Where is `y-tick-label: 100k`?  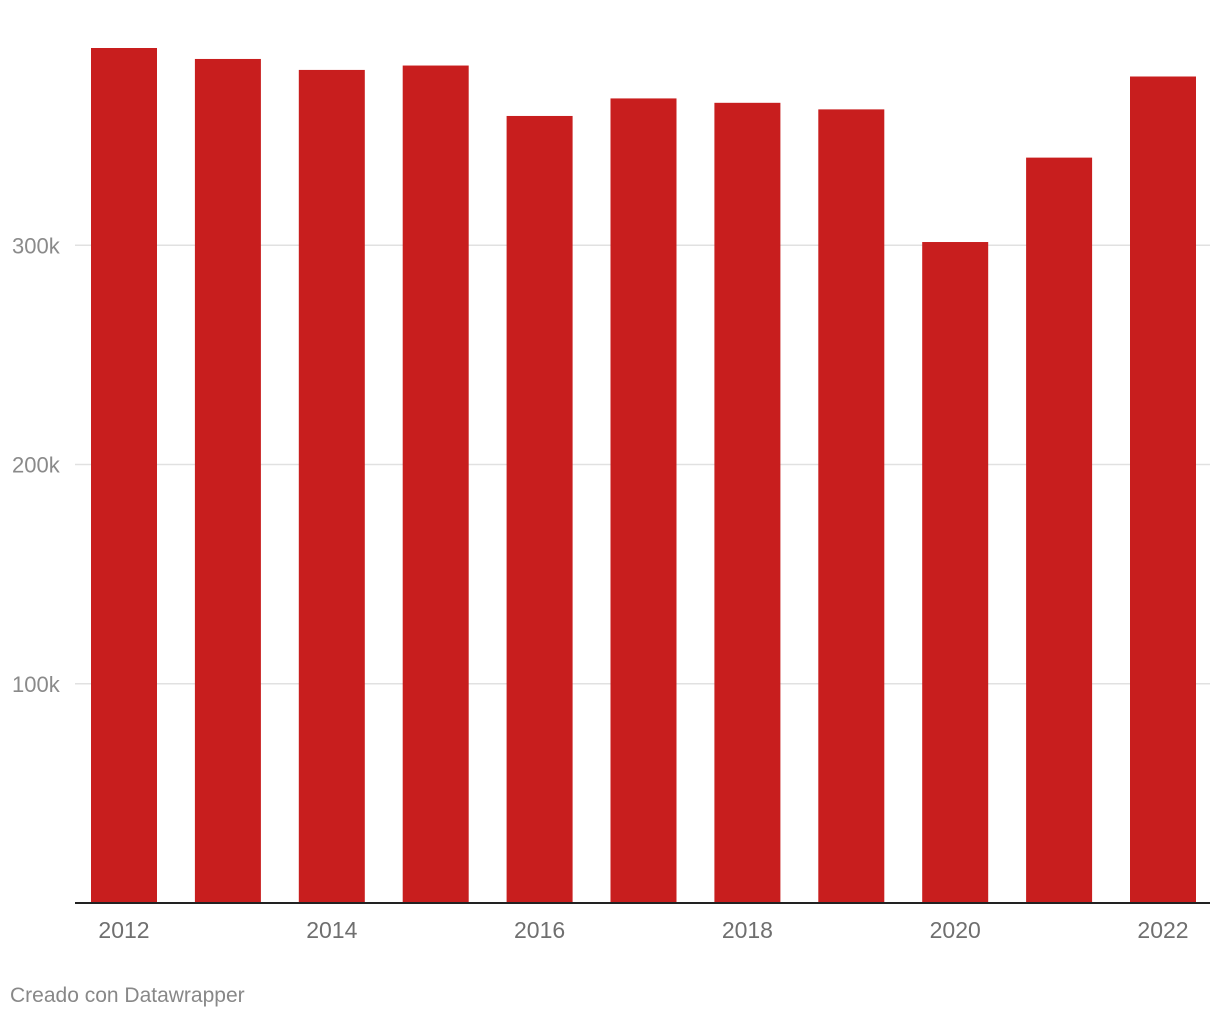 y-tick-label: 100k is located at coordinates (36, 684).